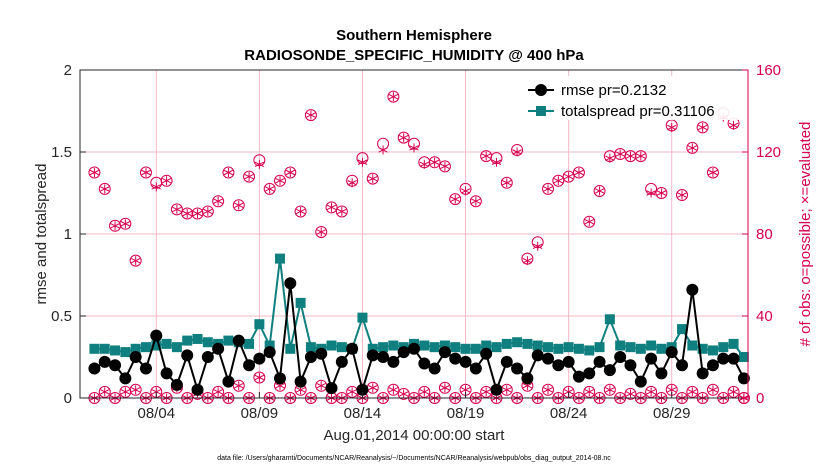 Image resolution: width=830 pixels, height=470 pixels. What do you see at coordinates (61, 316) in the screenshot?
I see `y-tick-label: 0.5` at bounding box center [61, 316].